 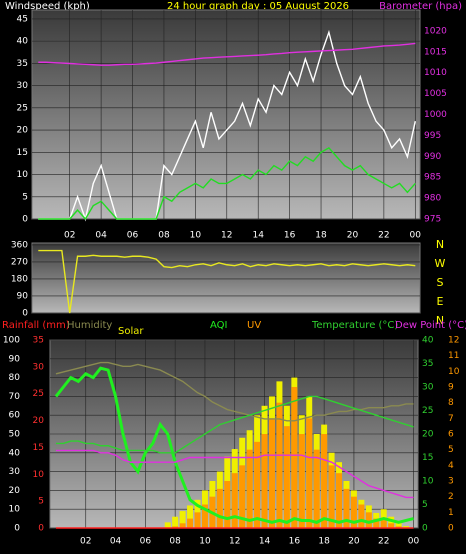 What do you see at coordinates (324, 542) in the screenshot?
I see `x-tick-label: 18` at bounding box center [324, 542].